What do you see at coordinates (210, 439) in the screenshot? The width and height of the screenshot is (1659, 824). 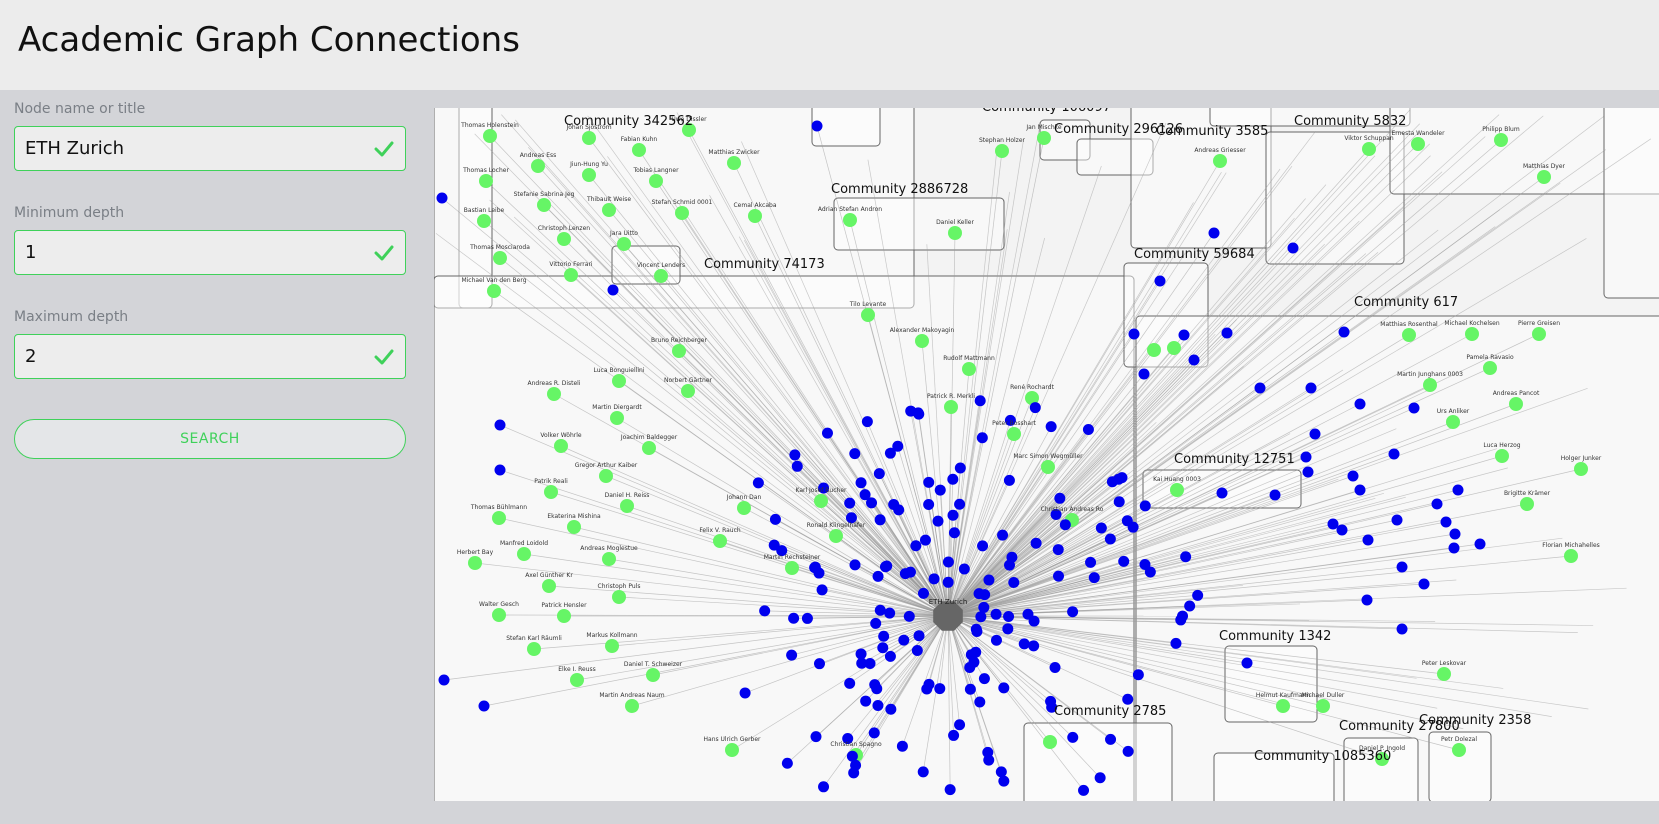 I see `search-button: SEARCH` at bounding box center [210, 439].